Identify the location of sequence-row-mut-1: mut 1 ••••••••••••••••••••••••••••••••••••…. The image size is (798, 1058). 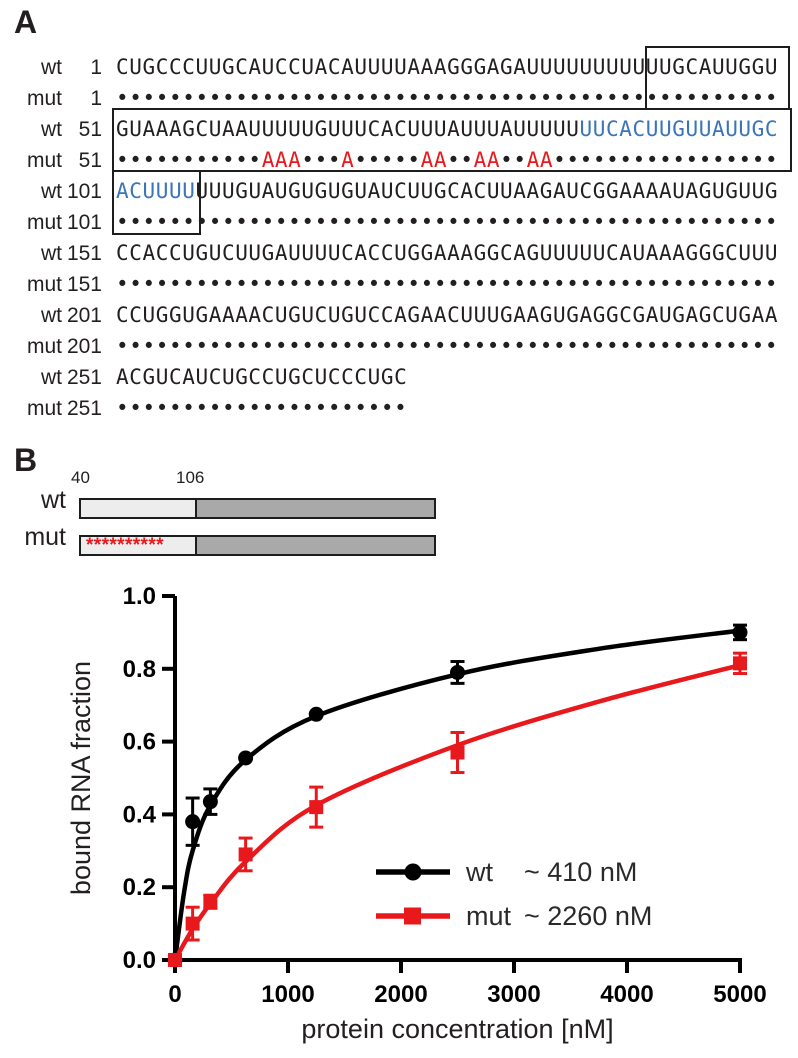
(399, 98).